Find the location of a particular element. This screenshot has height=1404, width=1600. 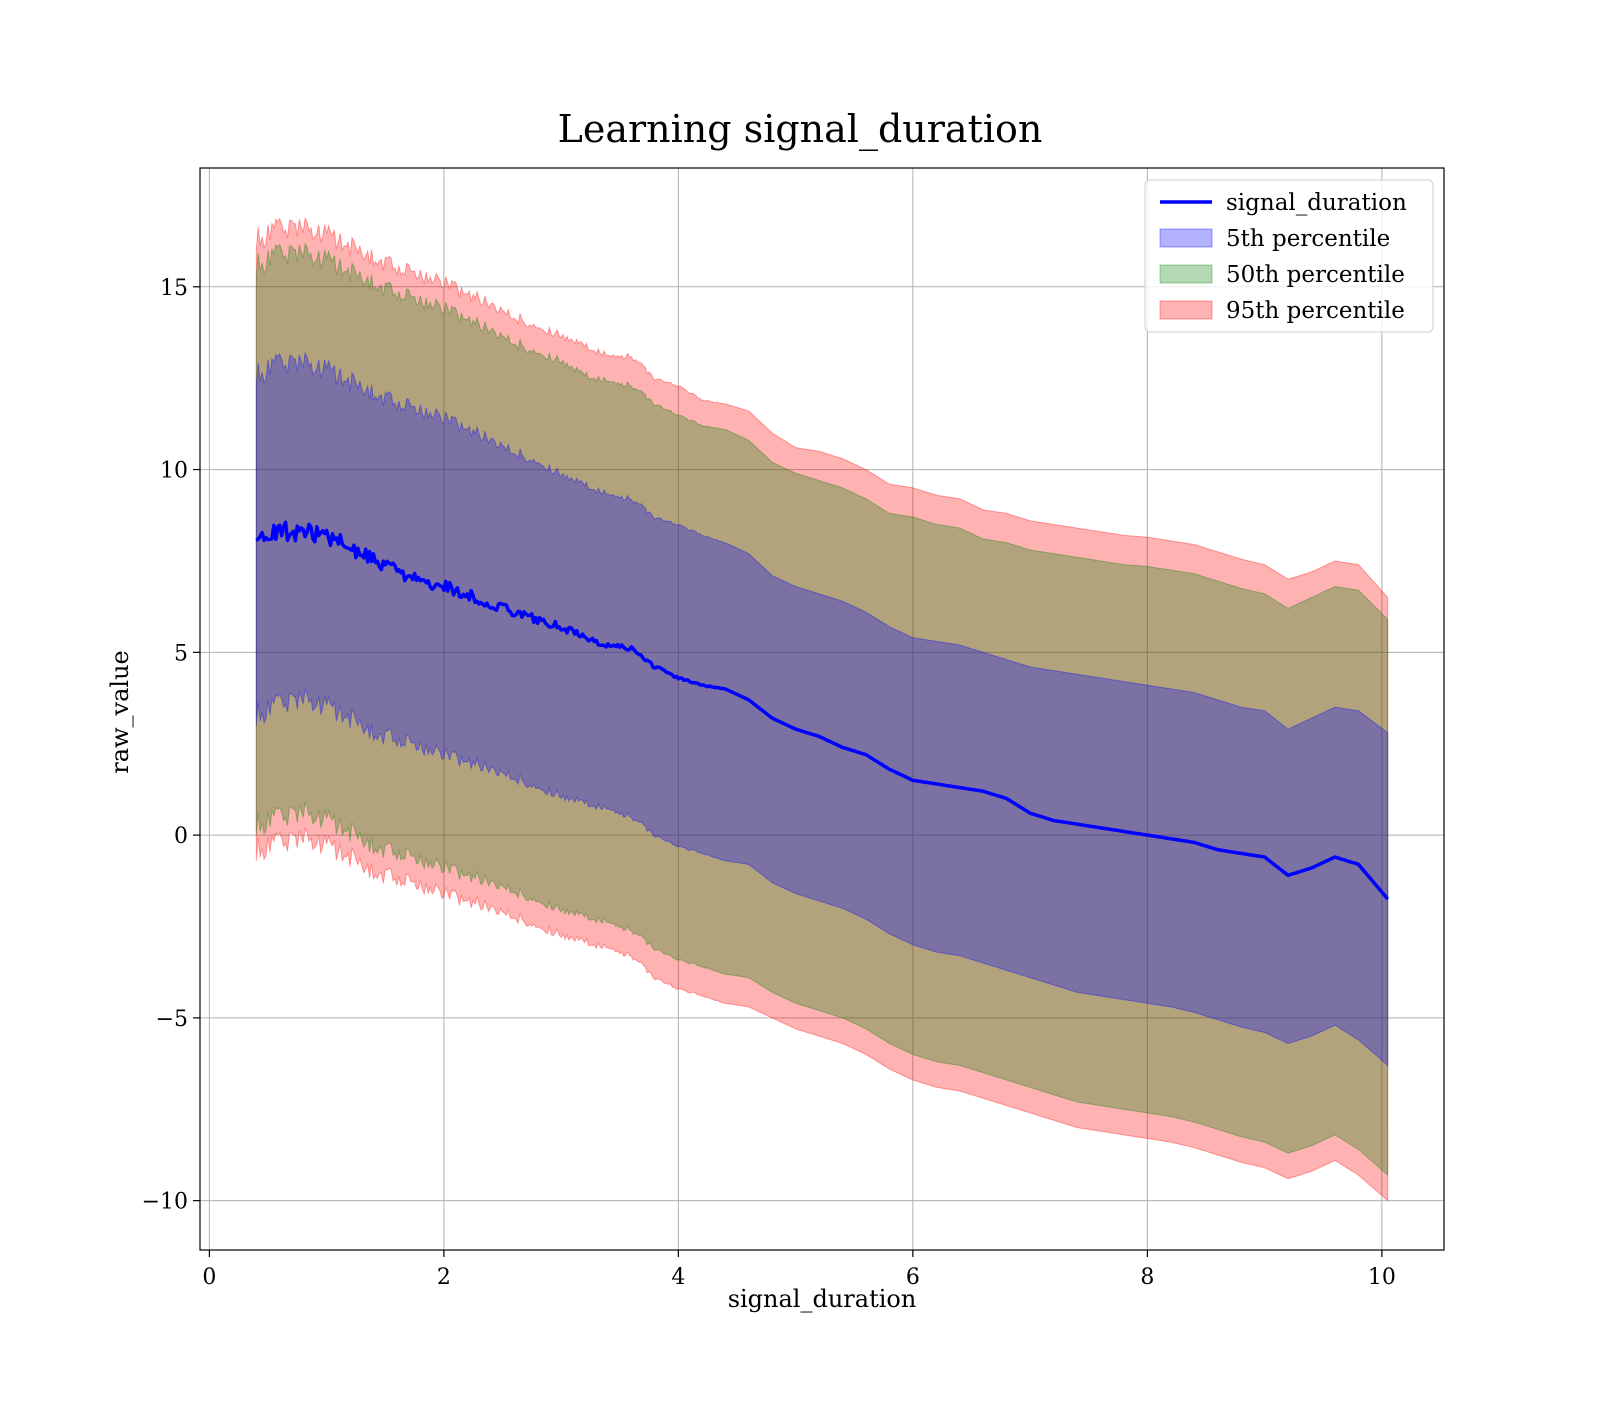

y-tick-label-1: −5 is located at coordinates (172, 1019).